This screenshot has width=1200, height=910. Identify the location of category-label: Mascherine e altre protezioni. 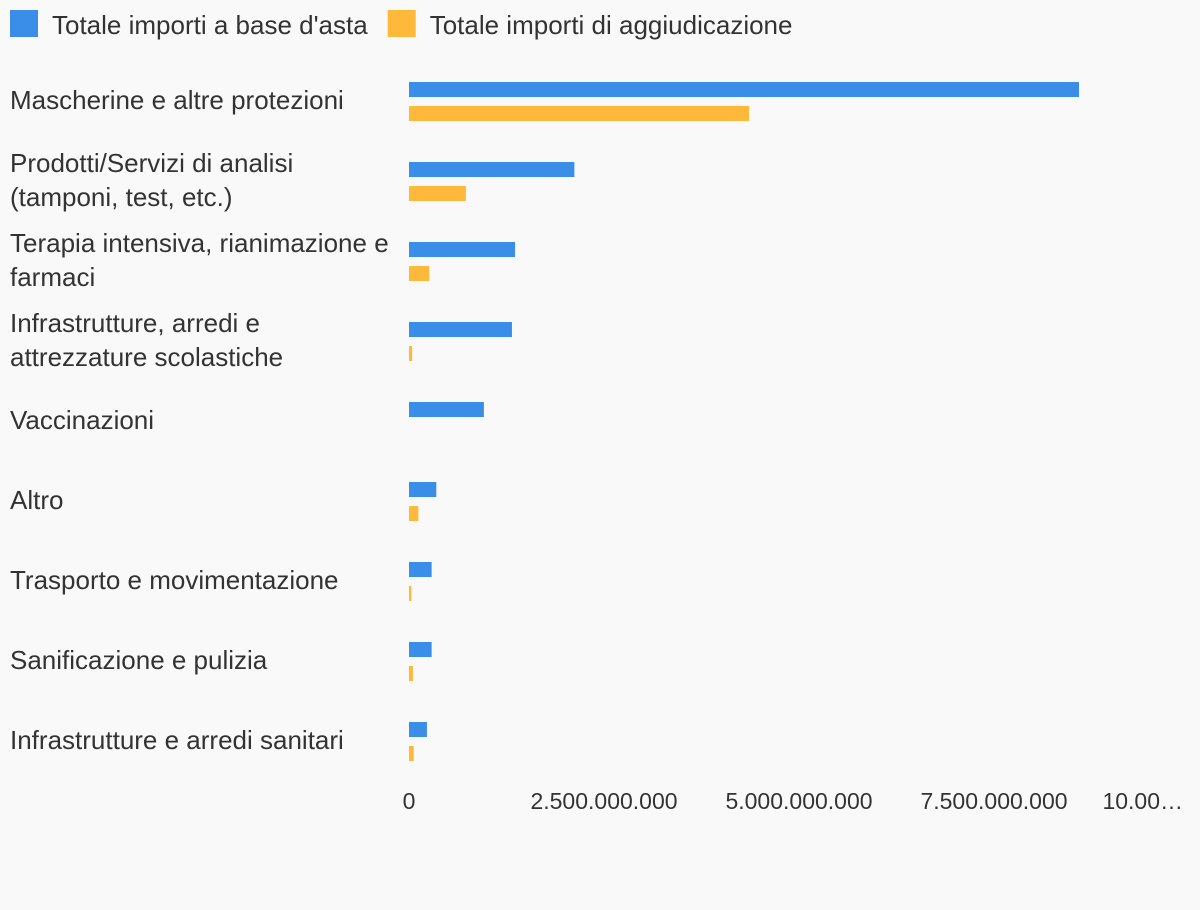
(177, 100).